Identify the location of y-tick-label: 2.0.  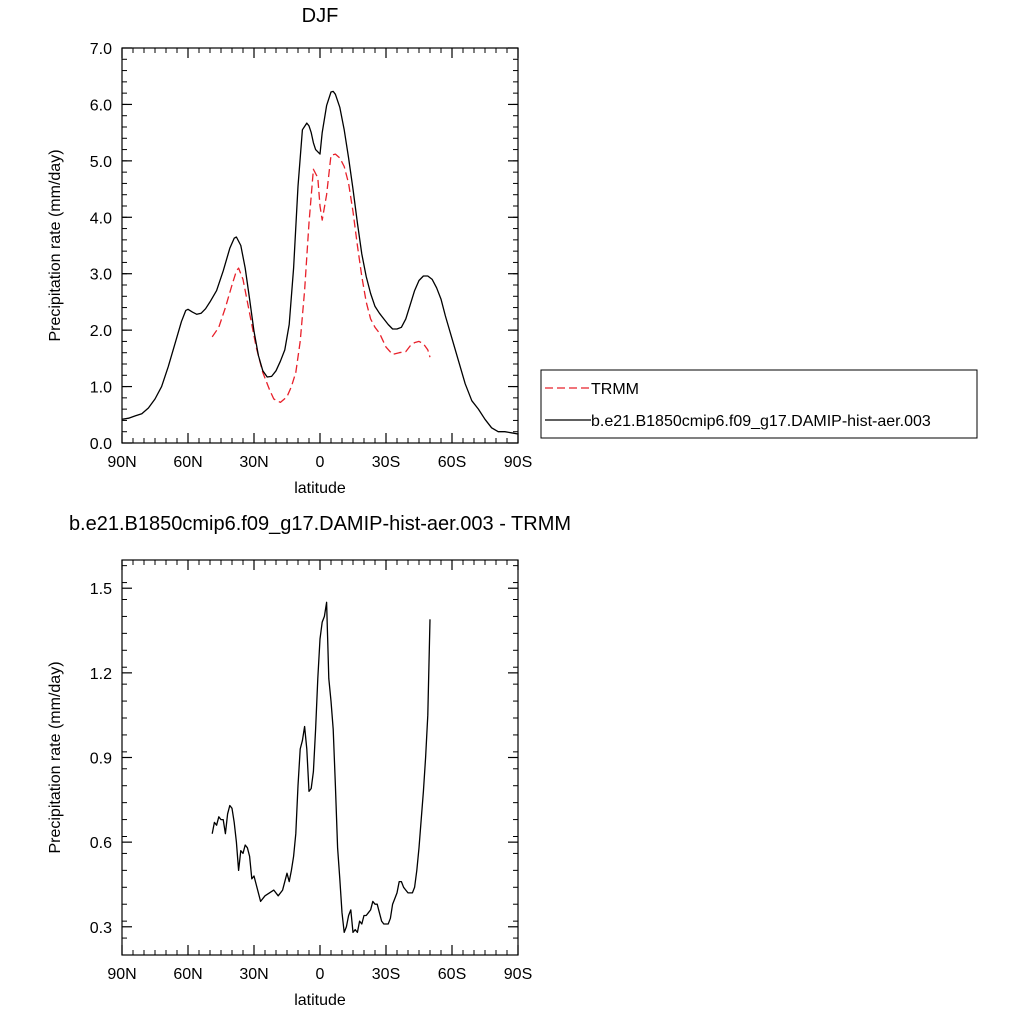
(101, 331).